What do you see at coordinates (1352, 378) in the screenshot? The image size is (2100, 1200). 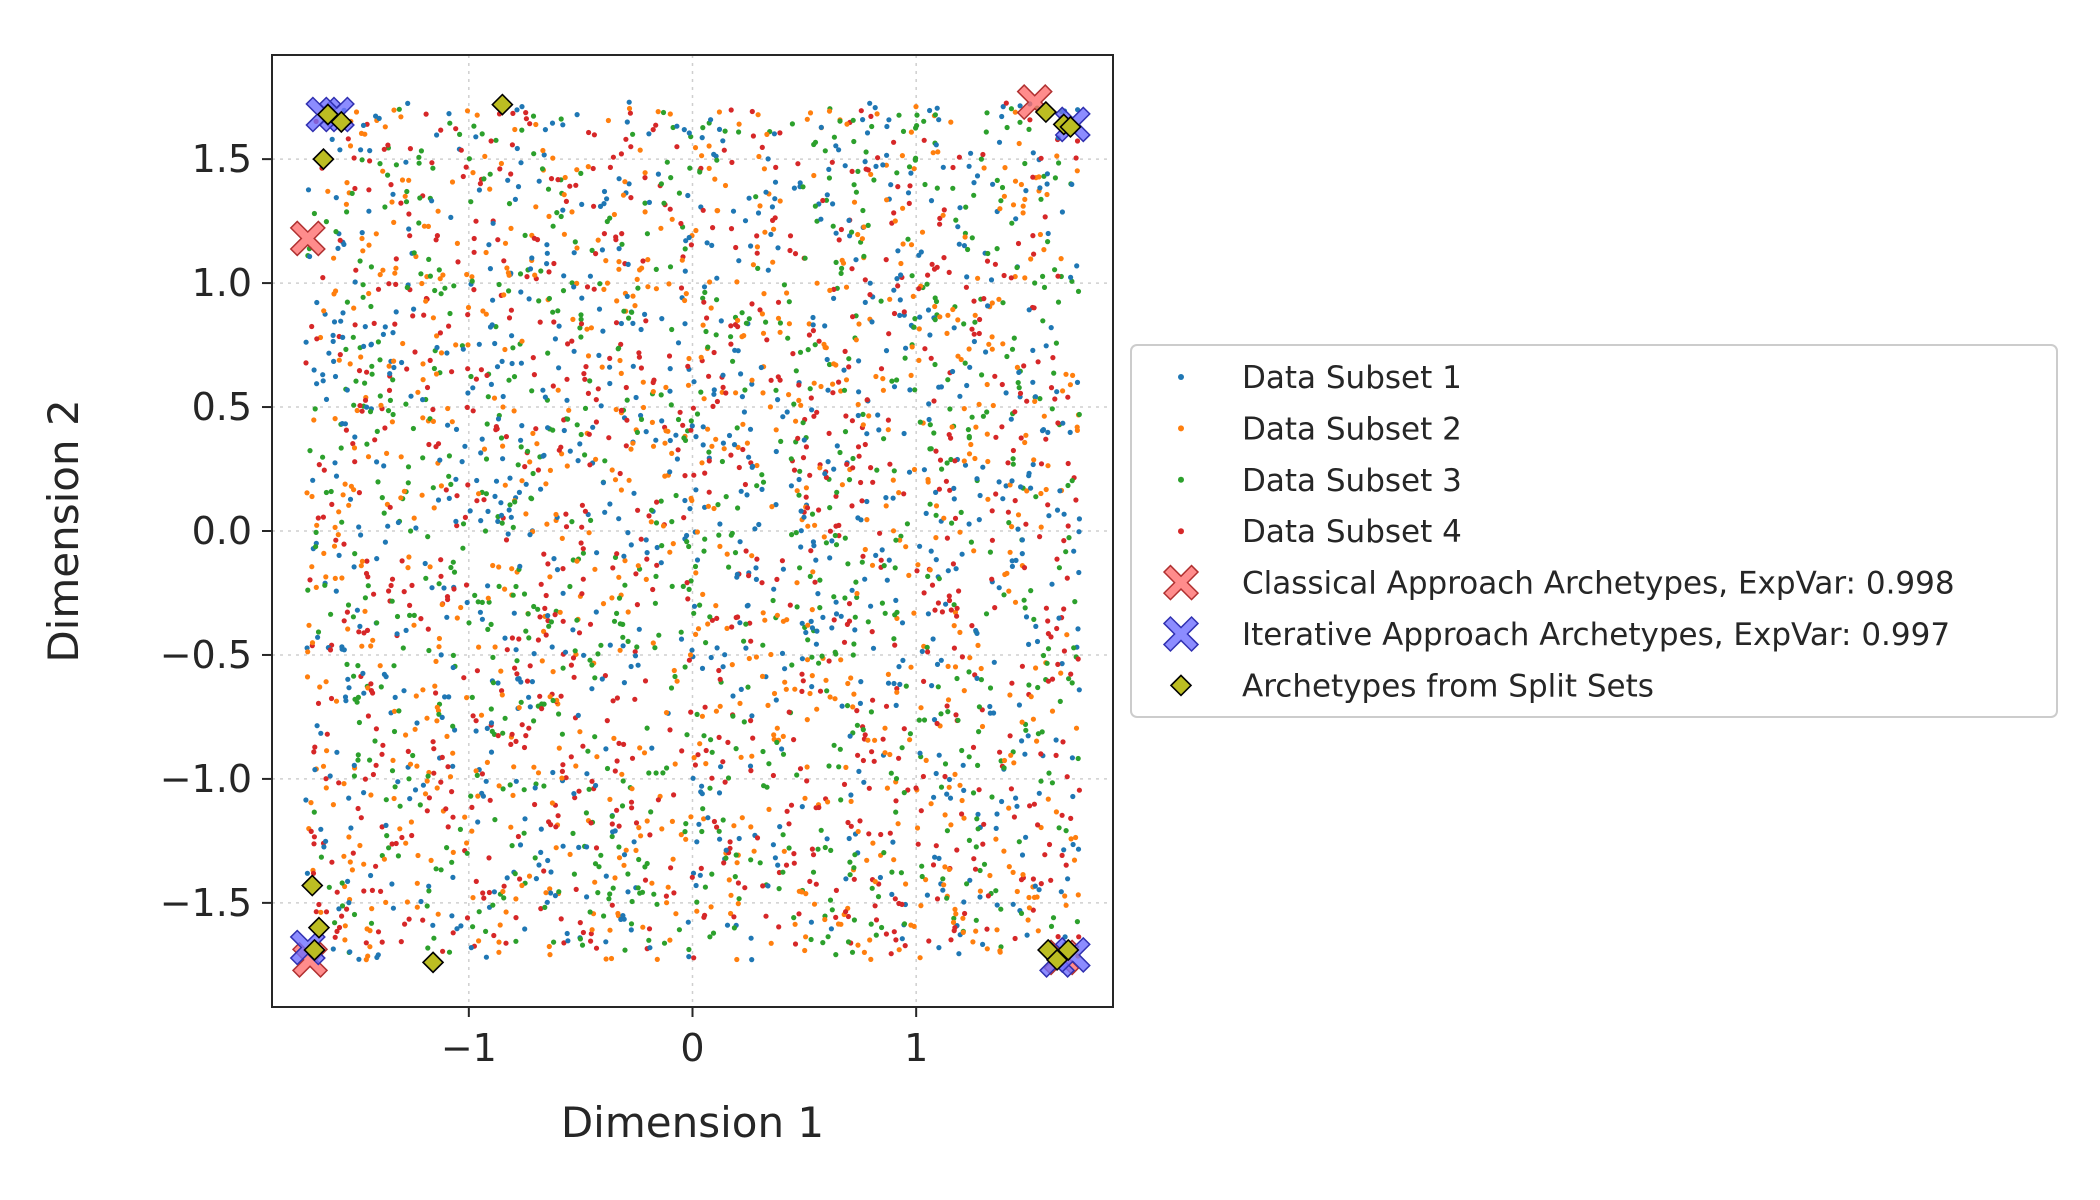 I see `legend-label: Data Subset 1` at bounding box center [1352, 378].